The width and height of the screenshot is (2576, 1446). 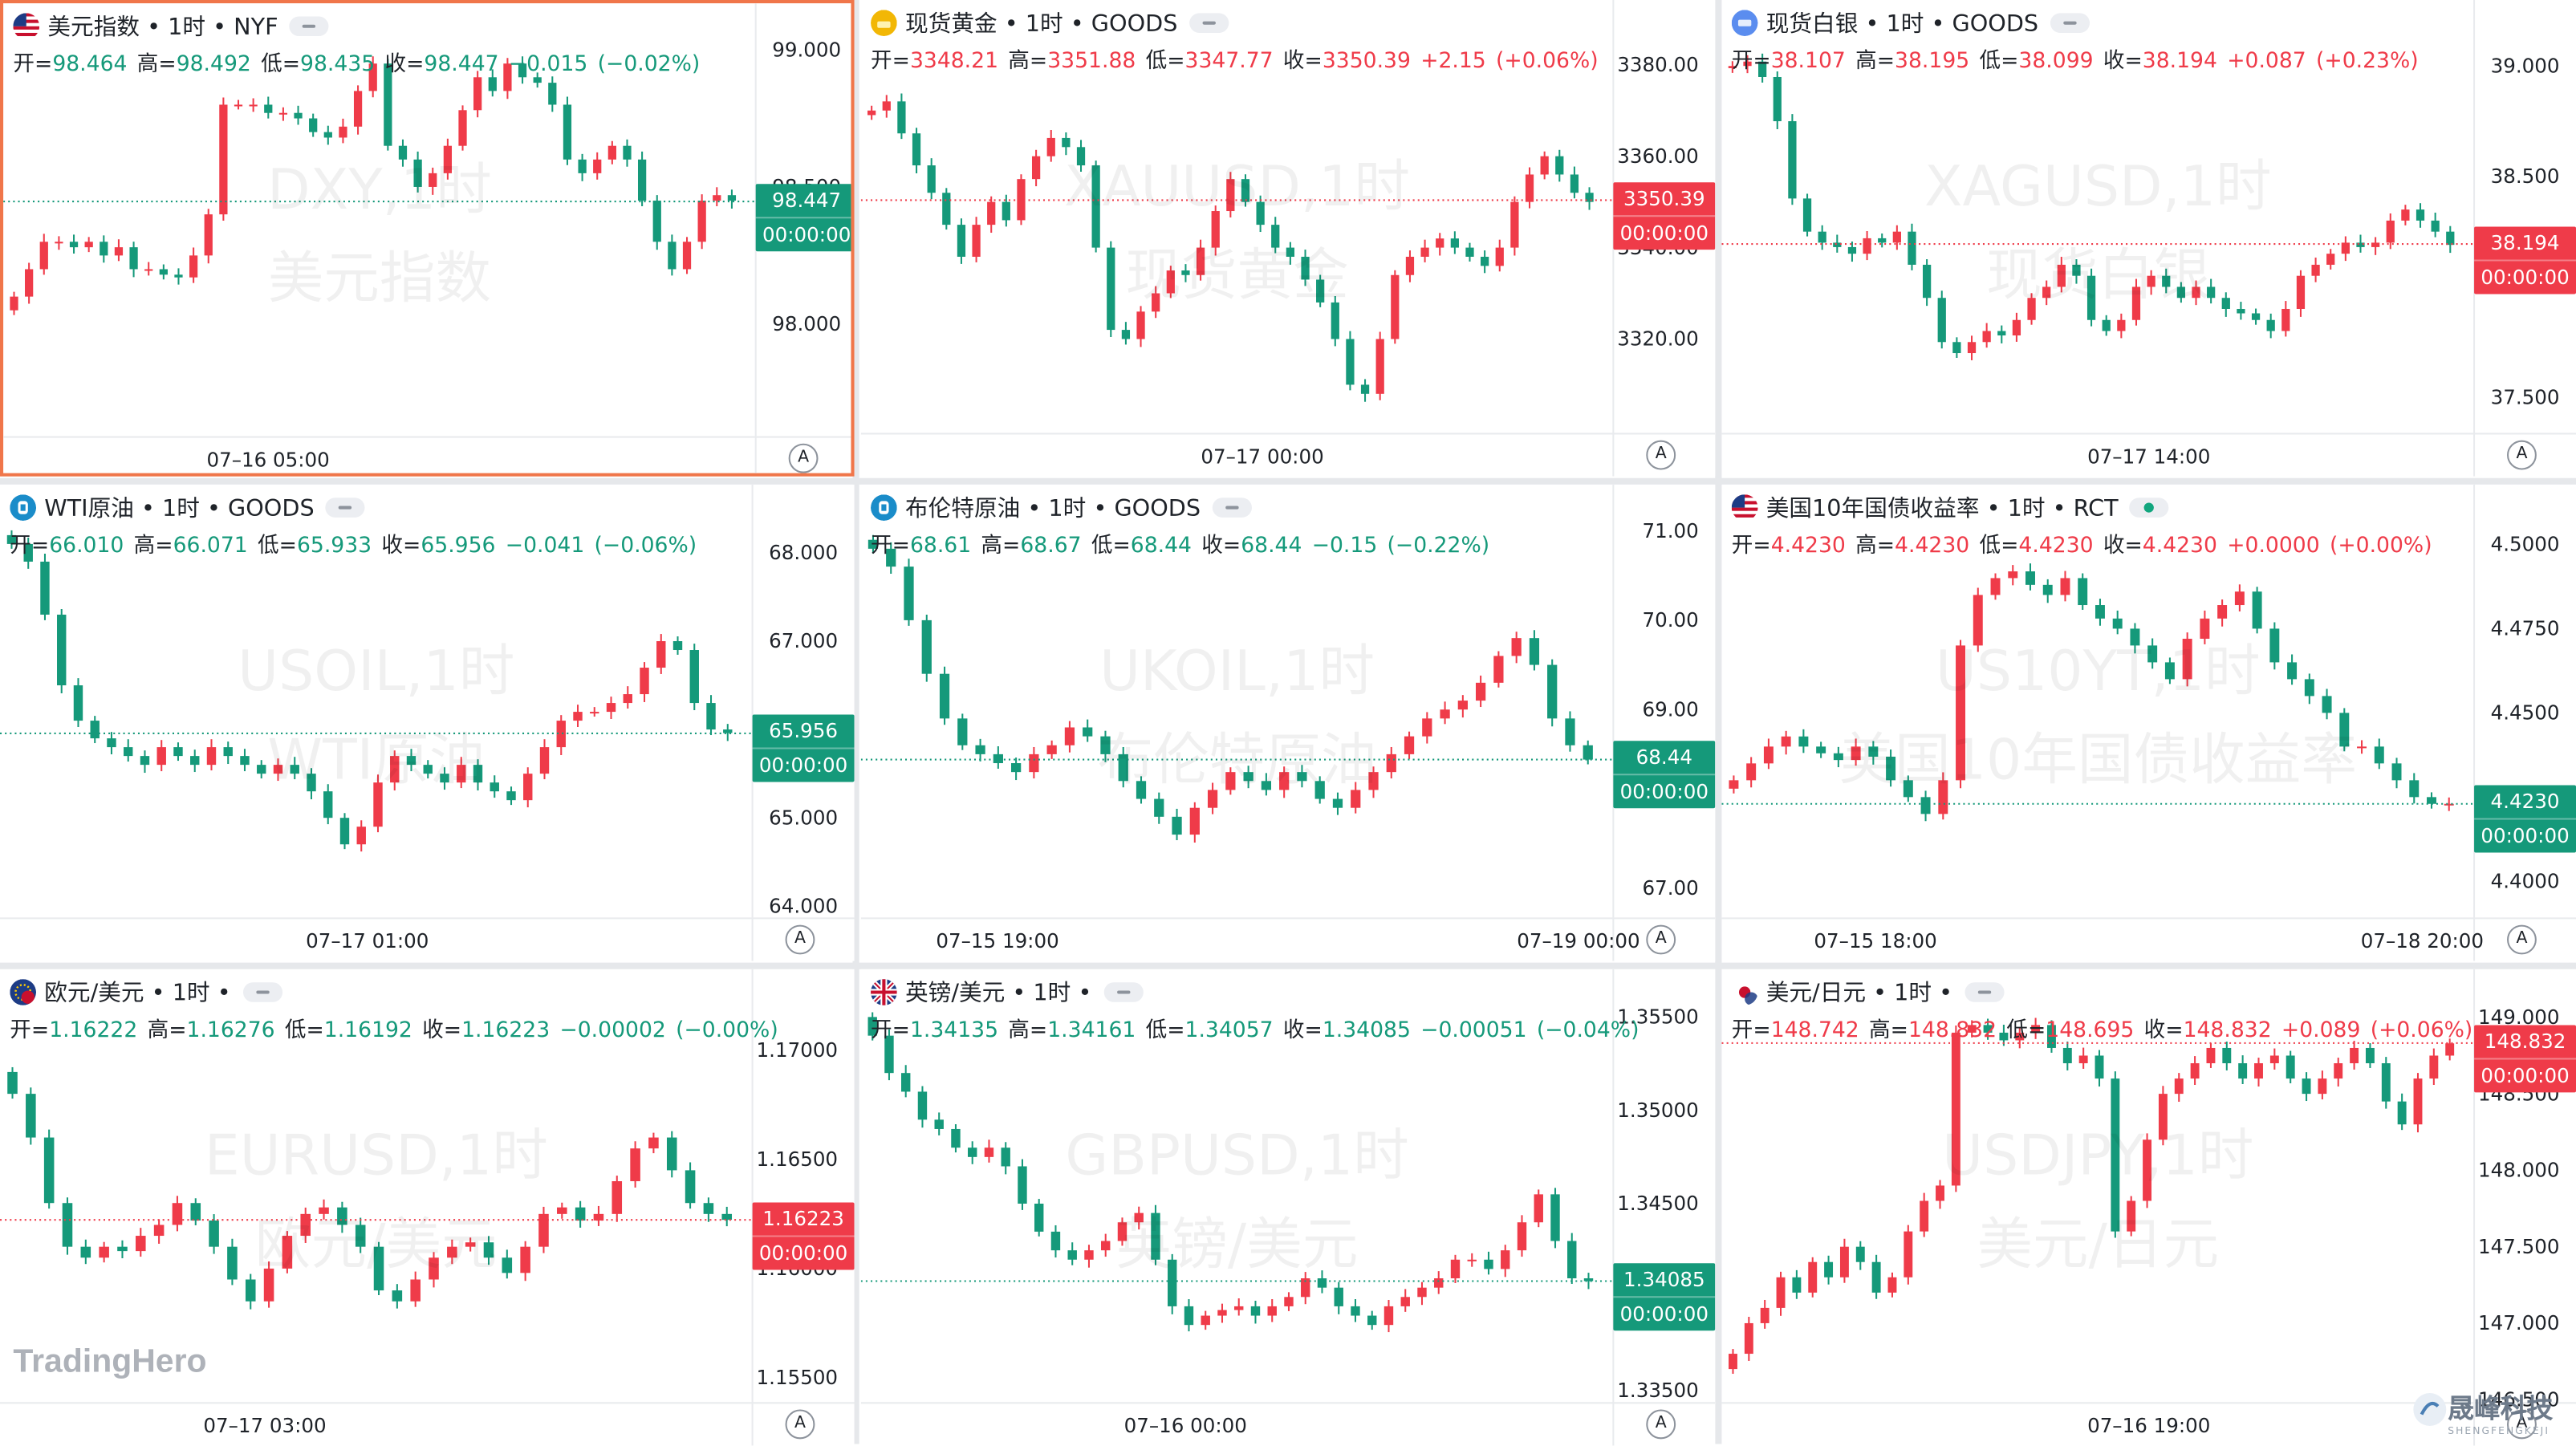 What do you see at coordinates (1875, 62) in the screenshot?
I see `high-label: 高=` at bounding box center [1875, 62].